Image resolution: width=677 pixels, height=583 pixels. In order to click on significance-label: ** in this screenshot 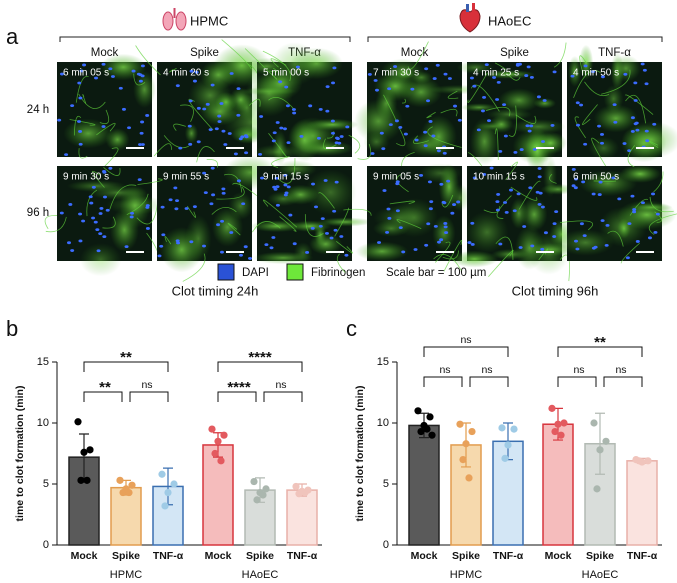, I will do `click(105, 387)`.